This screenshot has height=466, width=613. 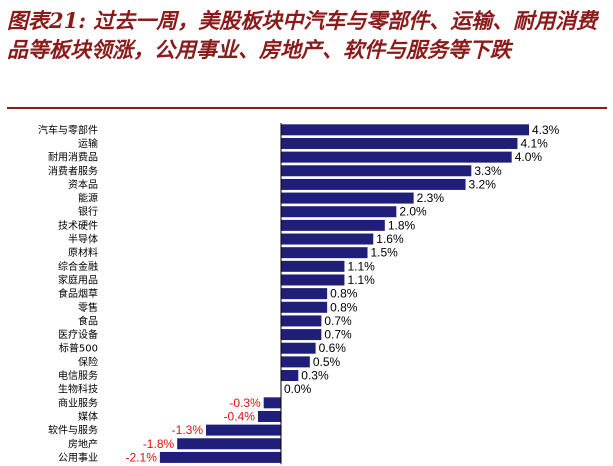 I want to click on category-label: 资本品, so click(x=83, y=184).